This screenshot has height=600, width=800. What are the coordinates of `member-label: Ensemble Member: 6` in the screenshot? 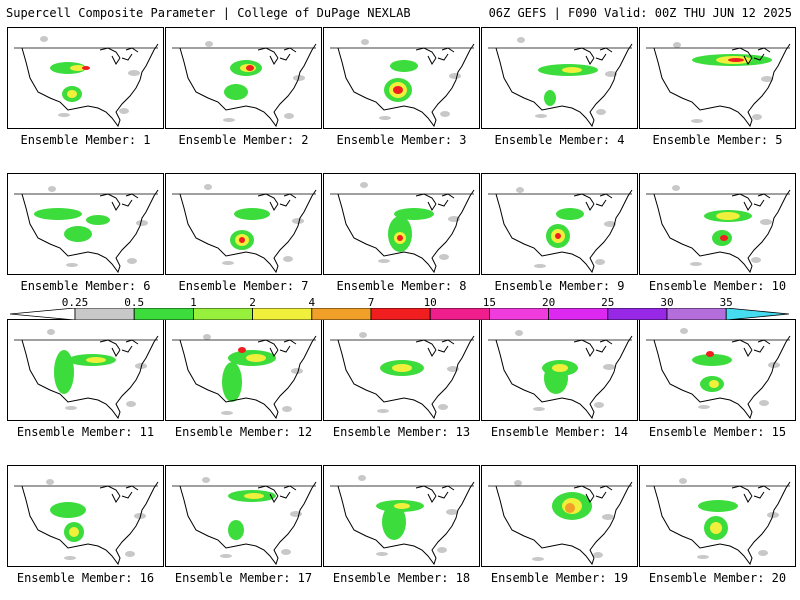 It's located at (85, 286).